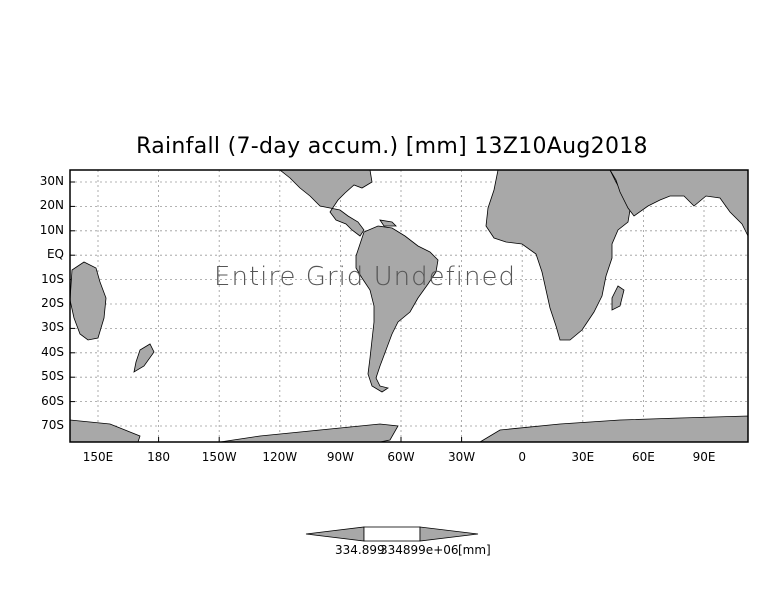  What do you see at coordinates (522, 457) in the screenshot?
I see `lon-tick-label: 0` at bounding box center [522, 457].